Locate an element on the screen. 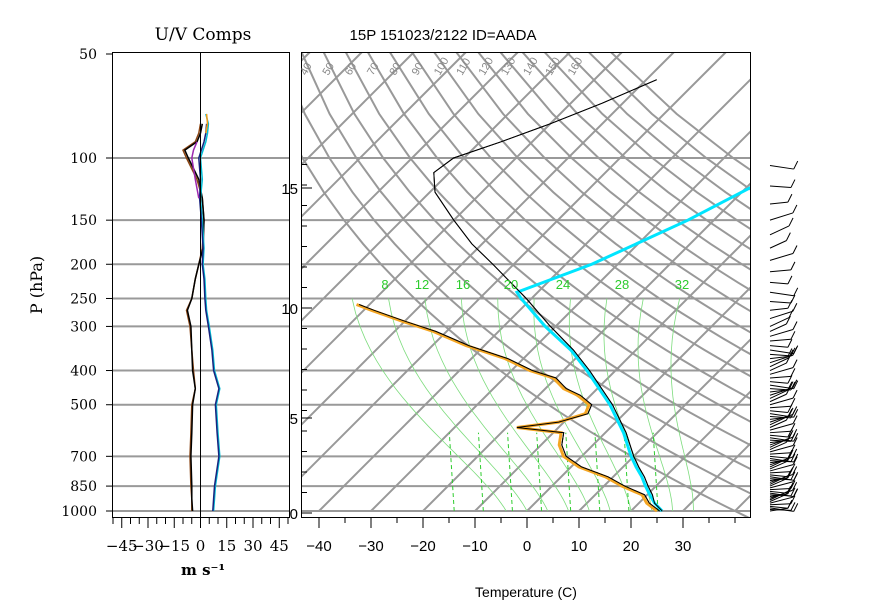  uv-x-tick-label: 30 is located at coordinates (252, 546).